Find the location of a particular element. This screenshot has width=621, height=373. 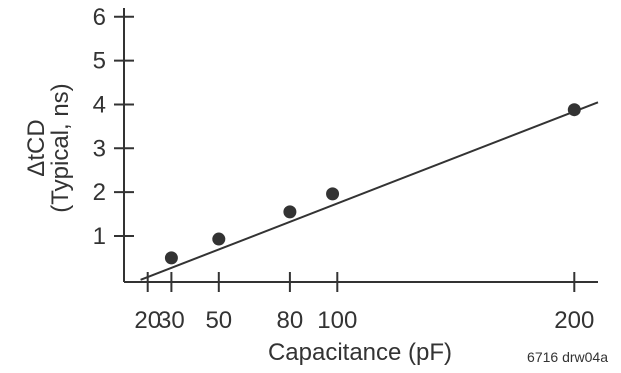

y-axis-title-line-2: (Typical, ns) is located at coordinates (60, 147).